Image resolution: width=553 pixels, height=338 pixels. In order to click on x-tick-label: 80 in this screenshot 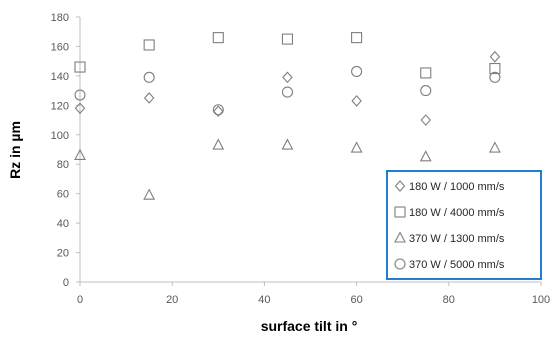, I will do `click(449, 300)`.